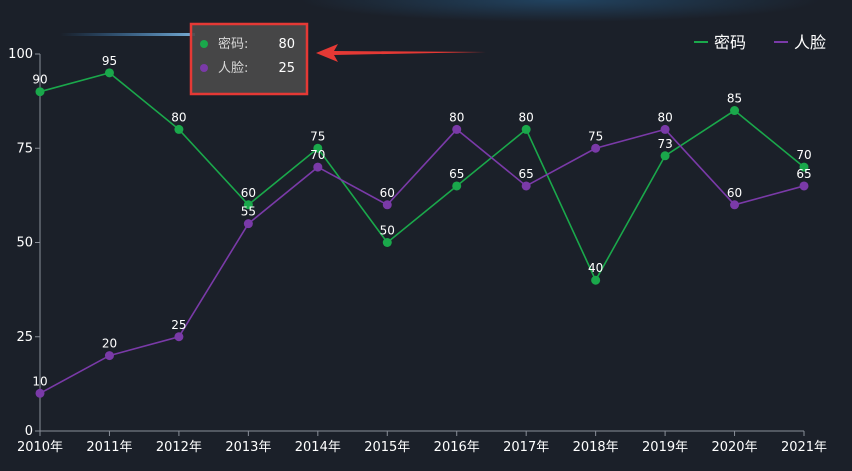 This screenshot has height=471, width=852. I want to click on legend-label: 密码, so click(730, 42).